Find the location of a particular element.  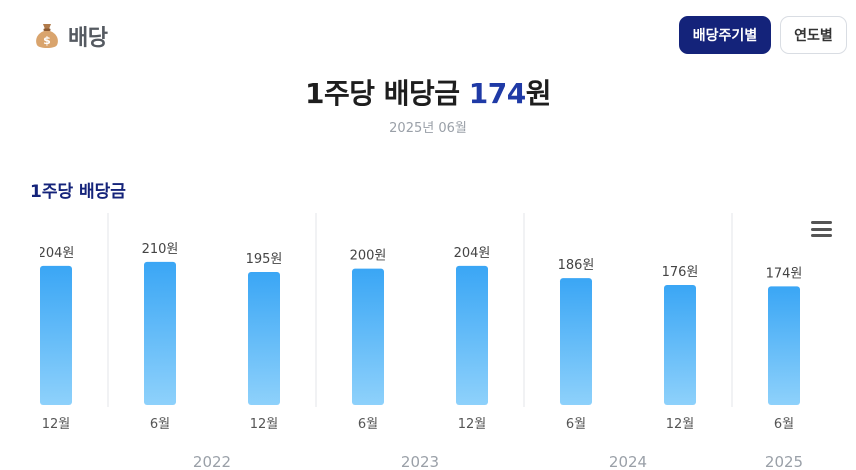

bar-data-label: 186원 is located at coordinates (576, 265).